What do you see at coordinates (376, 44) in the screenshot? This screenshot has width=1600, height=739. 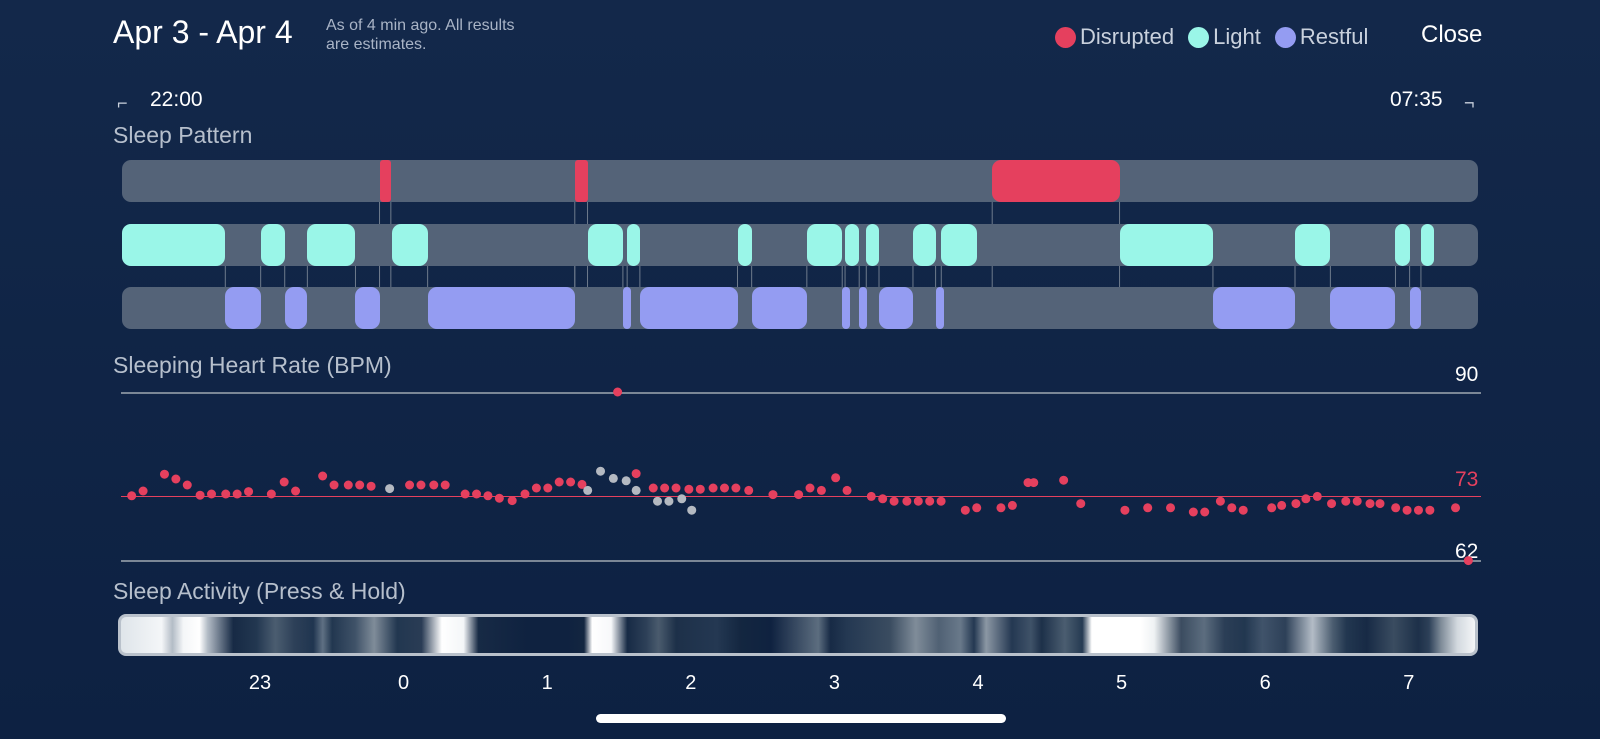 I see `estimate-note-line2: are estimates.` at bounding box center [376, 44].